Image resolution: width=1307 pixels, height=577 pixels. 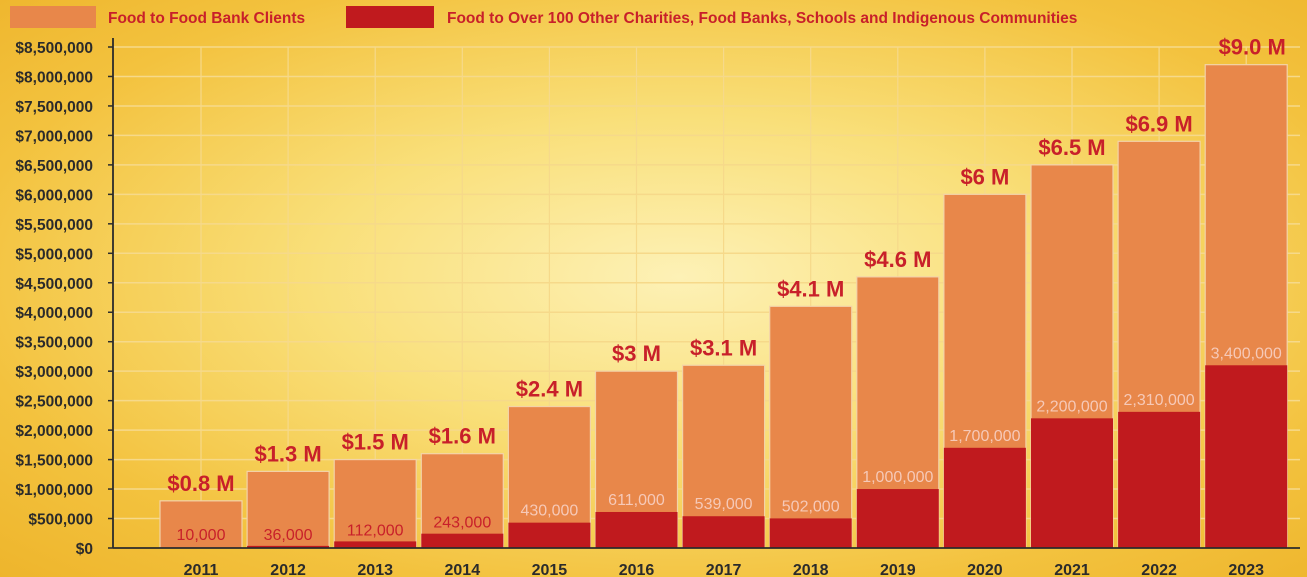 What do you see at coordinates (550, 569) in the screenshot?
I see `x-tick-label: 2015` at bounding box center [550, 569].